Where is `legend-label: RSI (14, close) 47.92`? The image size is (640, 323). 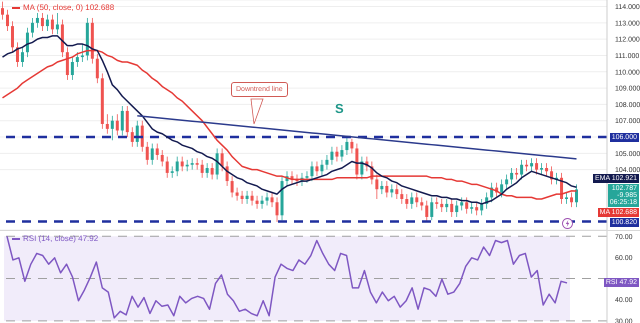
legend-label: RSI (14, close) 47.92 is located at coordinates (60, 238).